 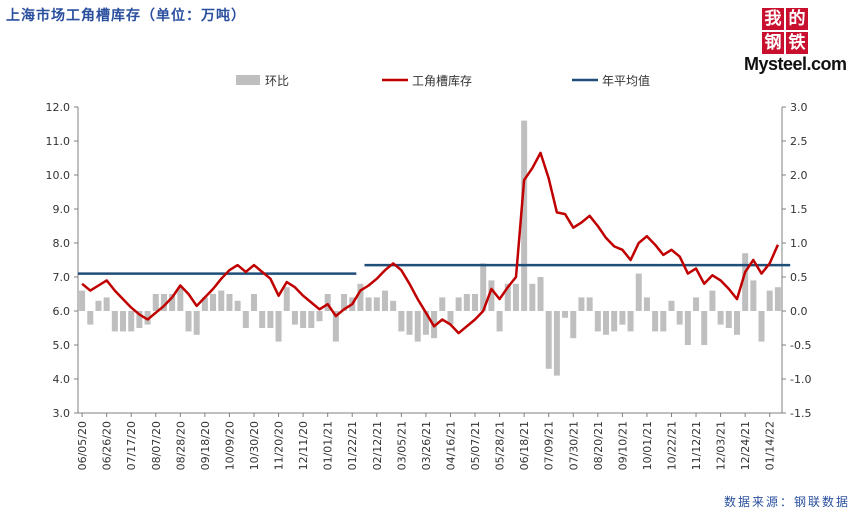 I want to click on x-tick-label: 03/26/21, so click(x=426, y=445).